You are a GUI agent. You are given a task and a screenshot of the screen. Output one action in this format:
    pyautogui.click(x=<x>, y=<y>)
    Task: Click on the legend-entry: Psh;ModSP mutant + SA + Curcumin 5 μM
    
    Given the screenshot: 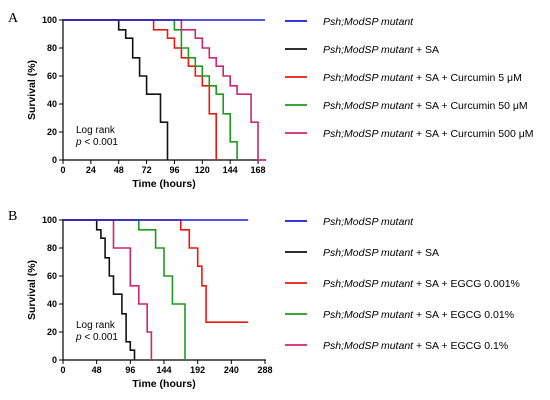 What is the action you would take?
    pyautogui.click(x=422, y=78)
    